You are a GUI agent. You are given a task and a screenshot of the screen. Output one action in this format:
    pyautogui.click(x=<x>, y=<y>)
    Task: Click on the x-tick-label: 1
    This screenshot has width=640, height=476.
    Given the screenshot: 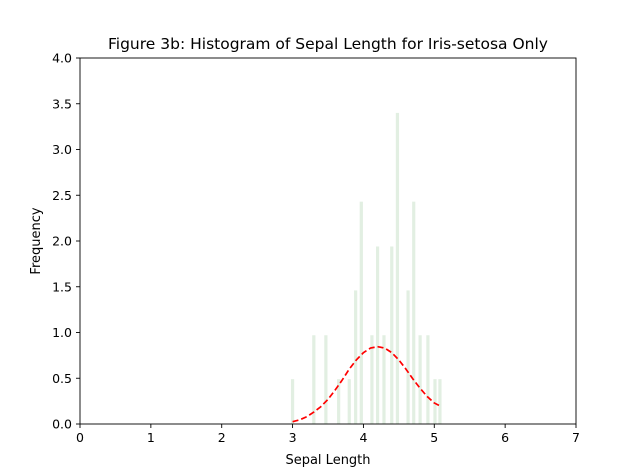 What is the action you would take?
    pyautogui.click(x=151, y=437)
    